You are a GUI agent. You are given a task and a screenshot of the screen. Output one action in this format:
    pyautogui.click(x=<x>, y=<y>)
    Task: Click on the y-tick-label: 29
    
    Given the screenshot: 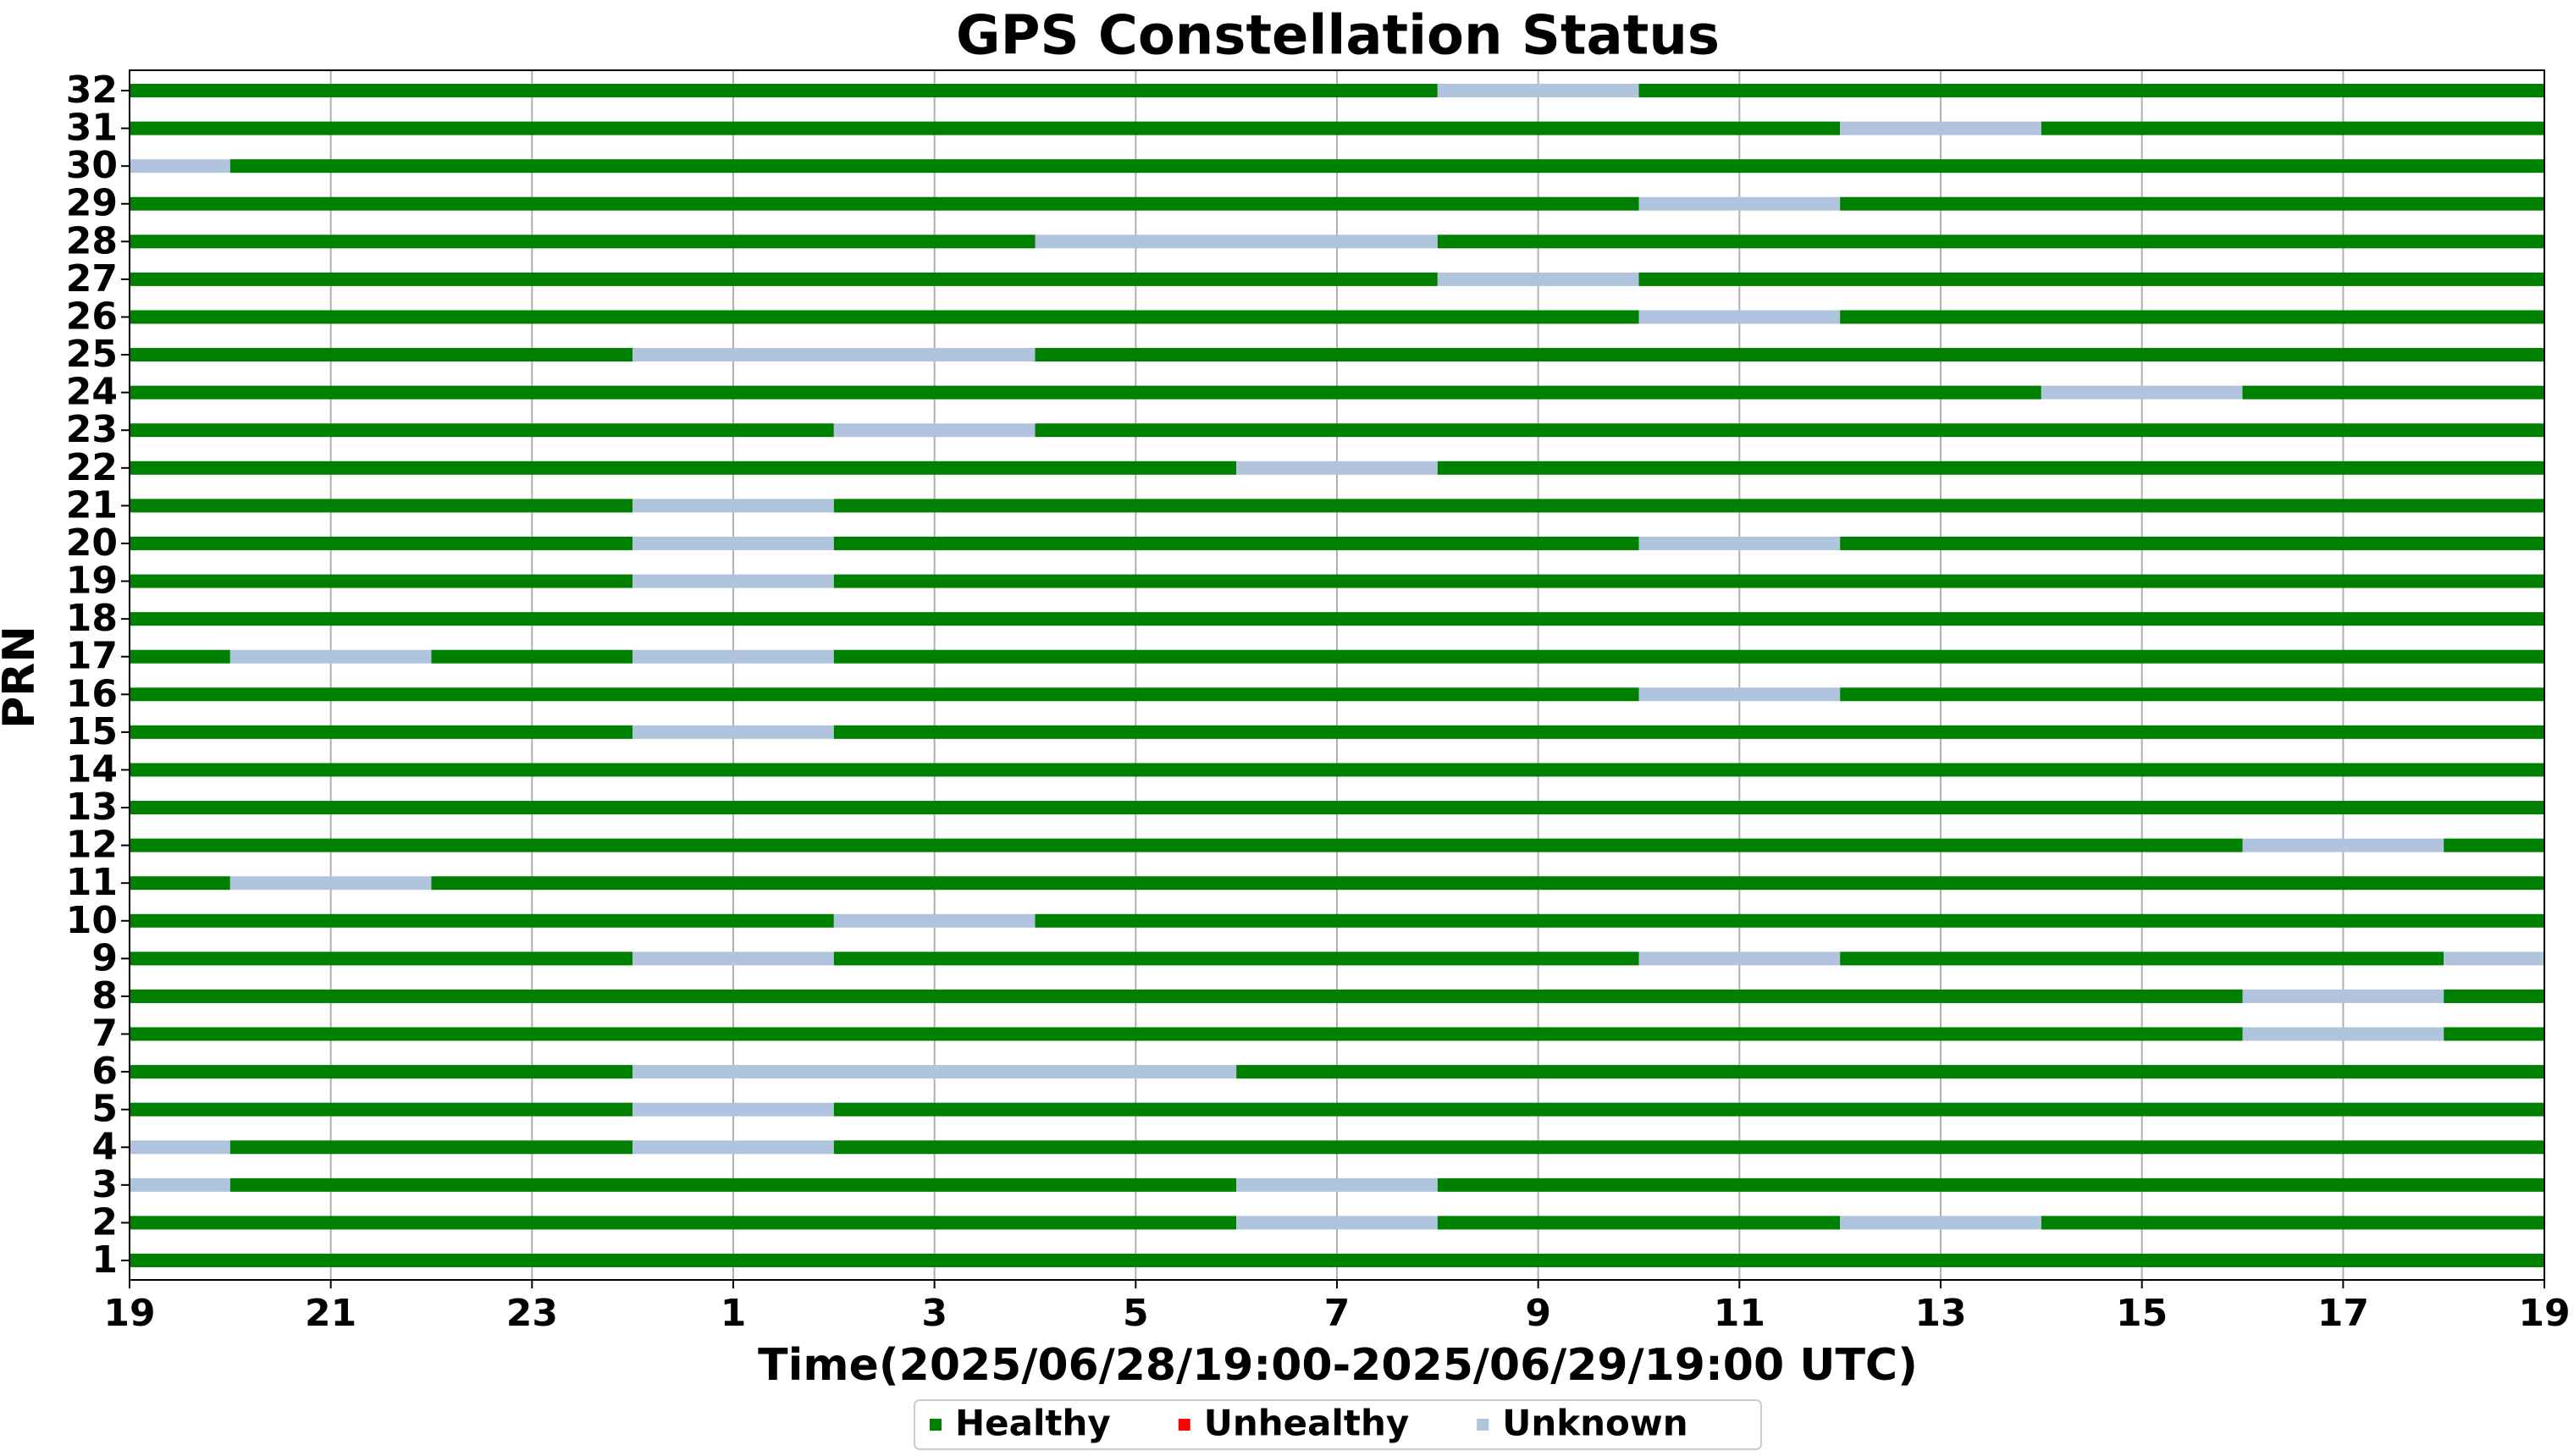 What is the action you would take?
    pyautogui.click(x=92, y=203)
    